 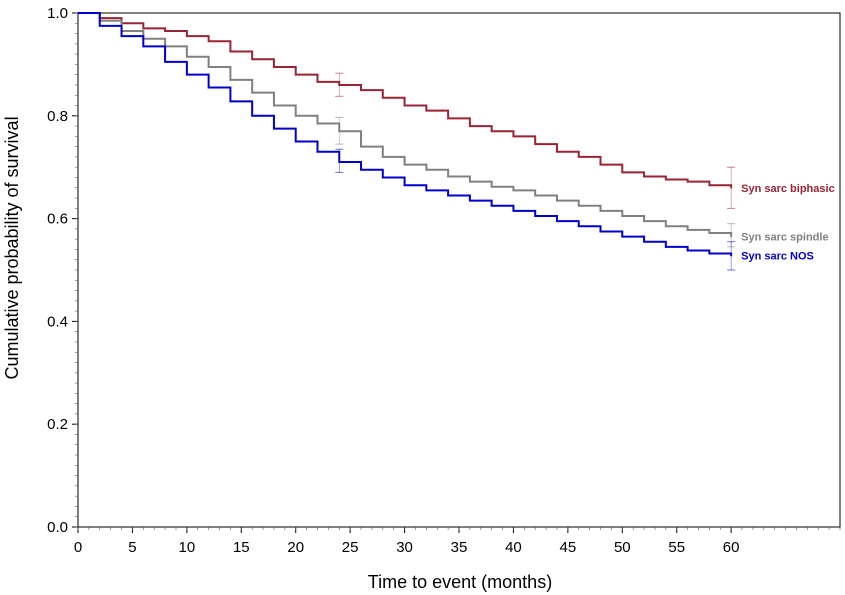 What do you see at coordinates (57, 116) in the screenshot?
I see `y-tick-label: 0.8` at bounding box center [57, 116].